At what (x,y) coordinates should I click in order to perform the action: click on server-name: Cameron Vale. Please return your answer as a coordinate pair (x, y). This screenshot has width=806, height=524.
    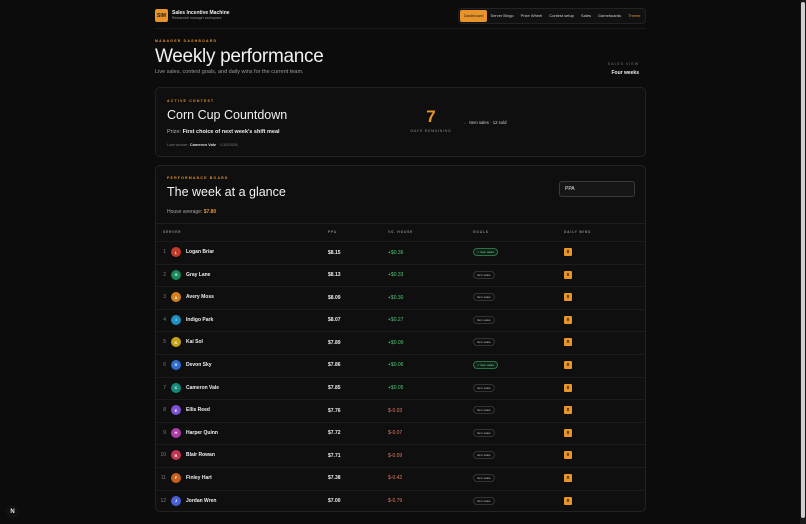
    Looking at the image, I should click on (203, 387).